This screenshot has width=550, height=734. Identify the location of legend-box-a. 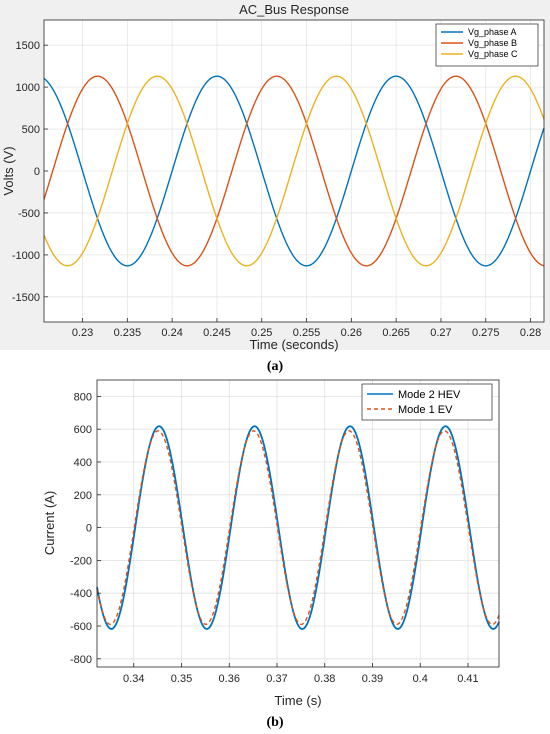
(487, 45).